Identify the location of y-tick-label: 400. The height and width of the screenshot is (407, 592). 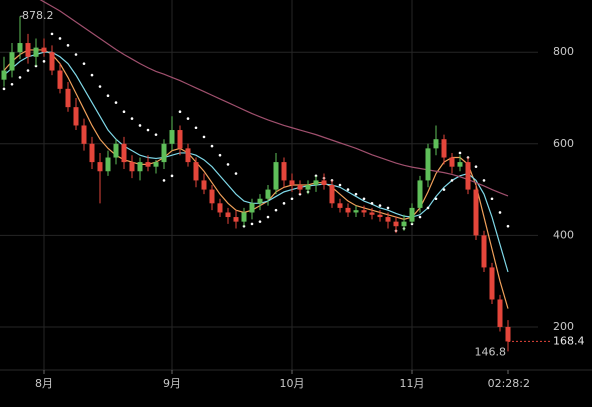
(563, 234).